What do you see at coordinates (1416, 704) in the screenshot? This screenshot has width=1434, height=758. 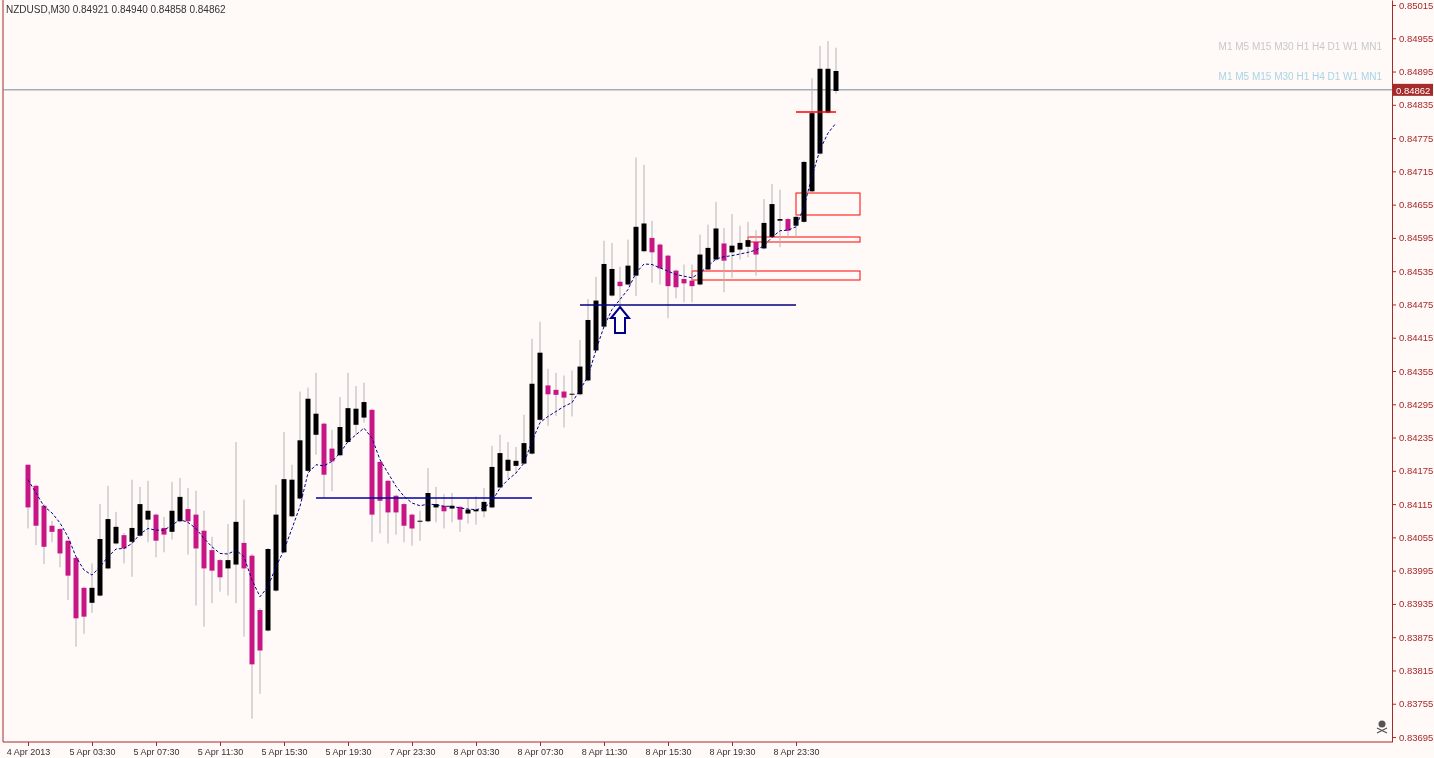 I see `y-tick-label: 0.83755` at bounding box center [1416, 704].